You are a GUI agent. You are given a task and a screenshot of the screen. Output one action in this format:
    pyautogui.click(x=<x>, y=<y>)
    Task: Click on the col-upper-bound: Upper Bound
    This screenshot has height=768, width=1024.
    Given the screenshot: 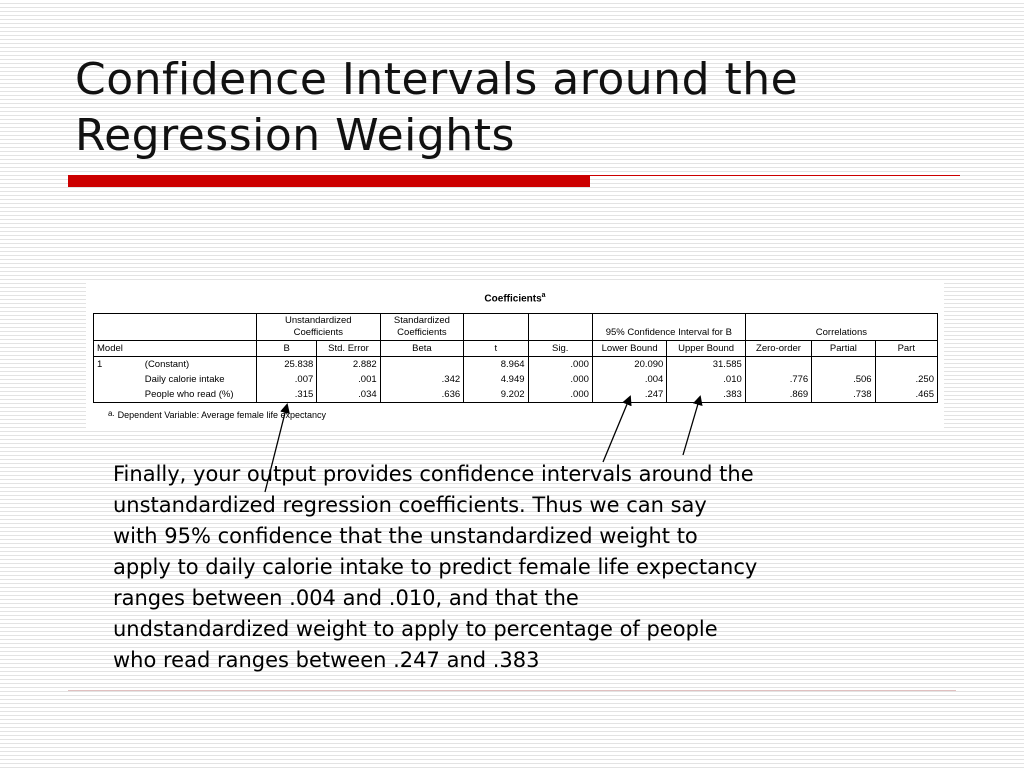 What is the action you would take?
    pyautogui.click(x=706, y=348)
    